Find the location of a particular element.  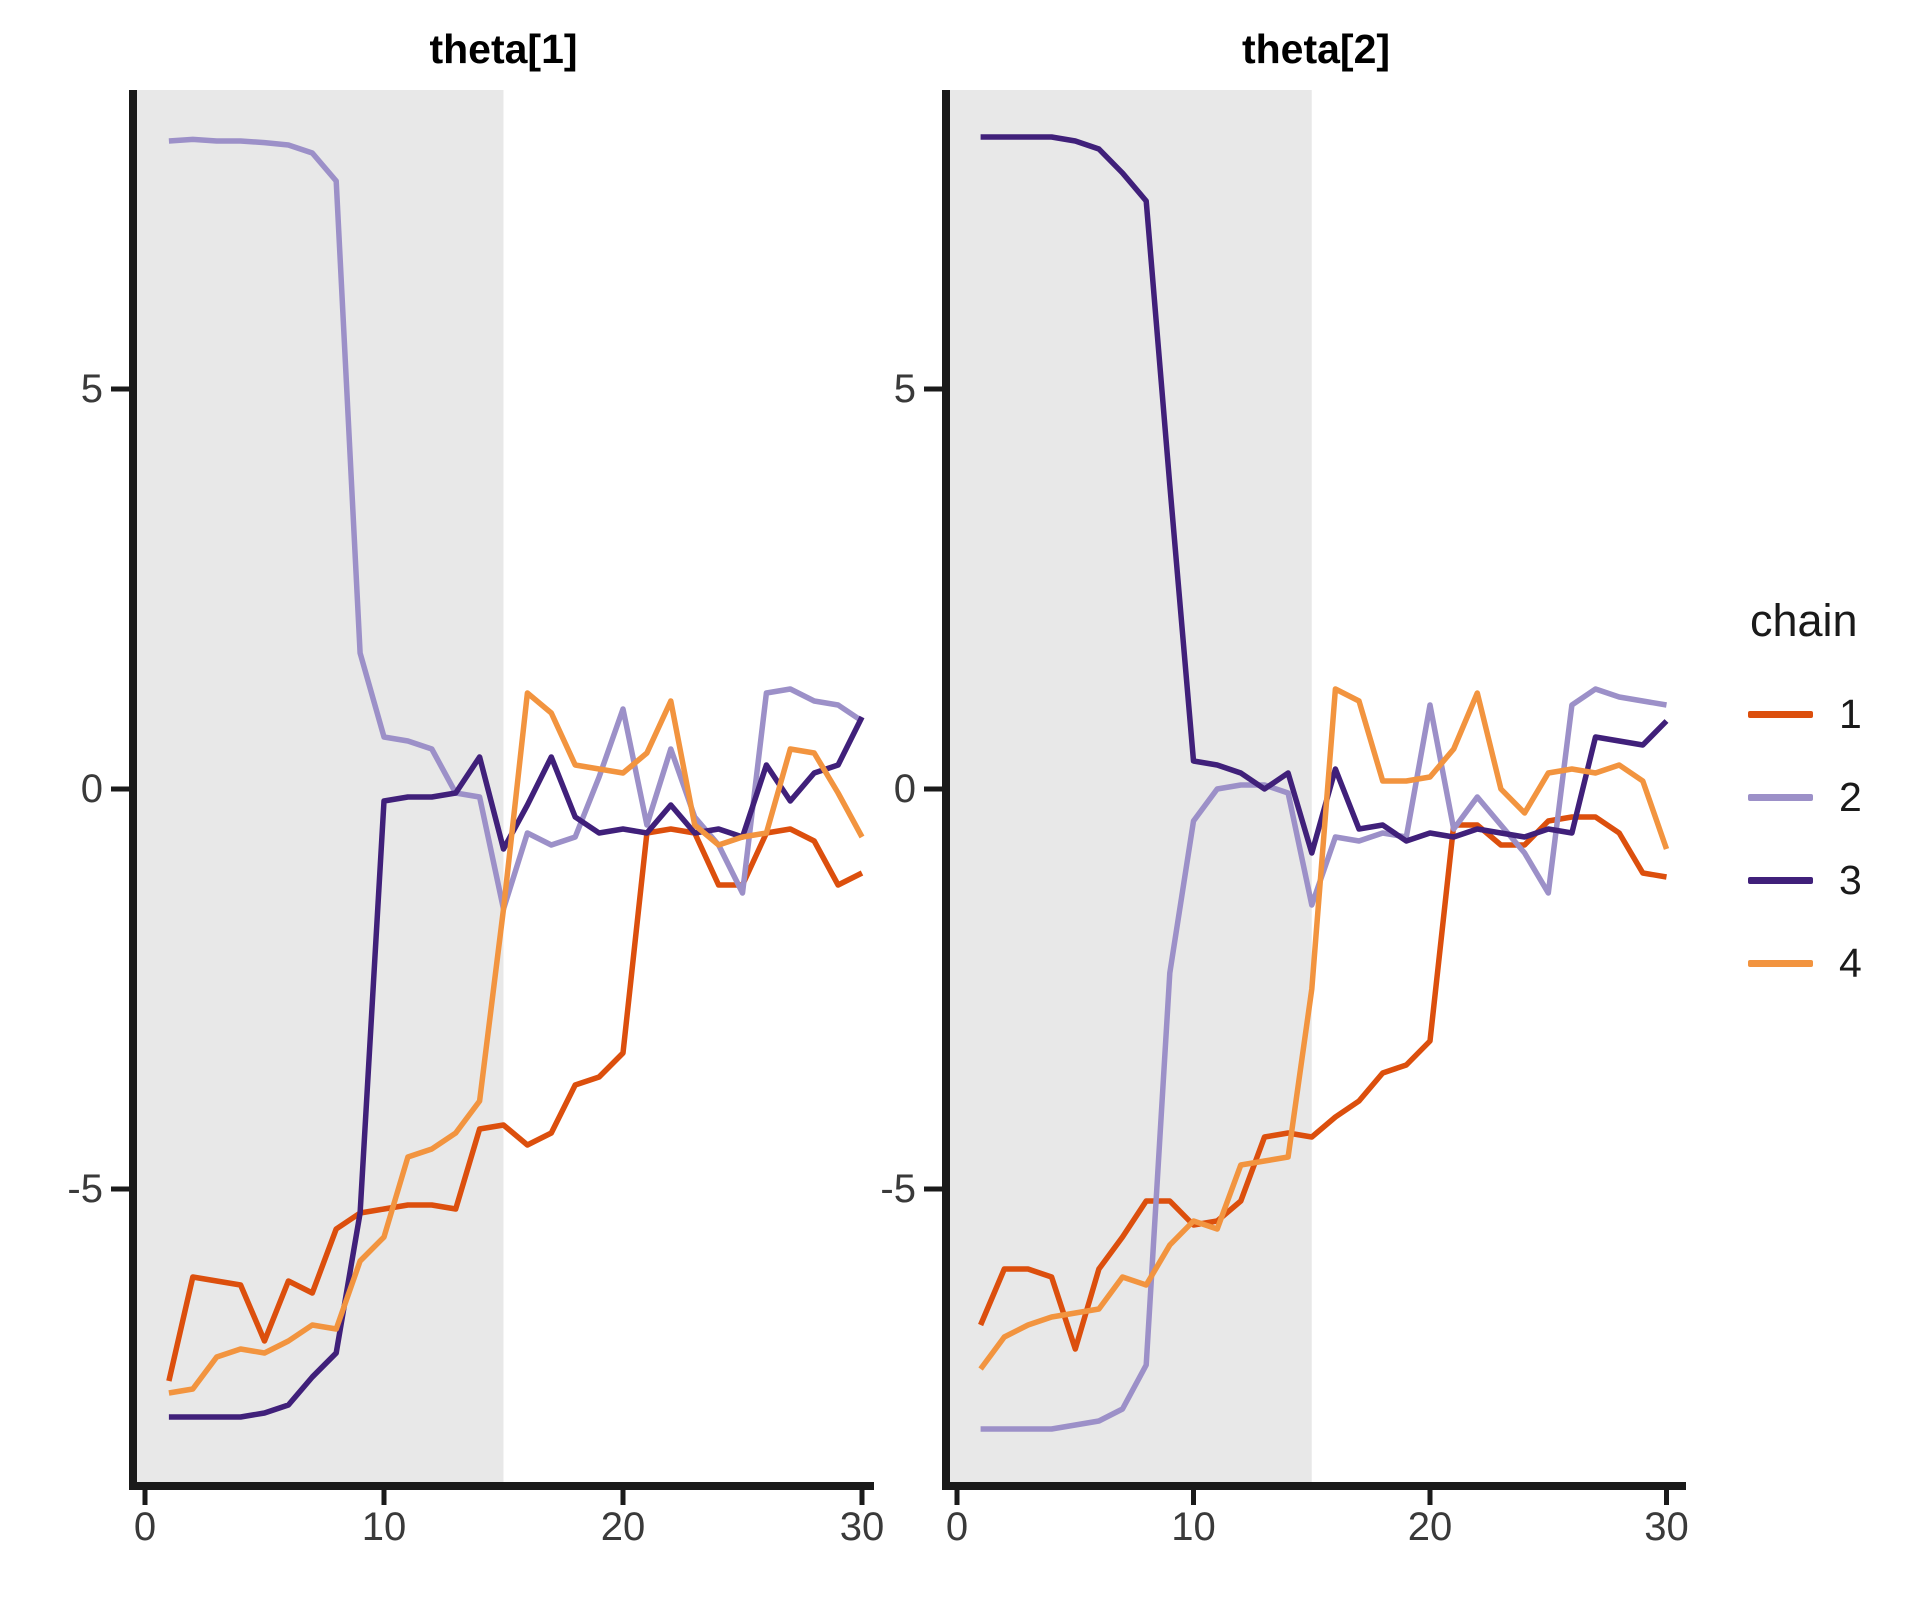

chain-legend: chain 1 2 3 4 is located at coordinates (1805, 800).